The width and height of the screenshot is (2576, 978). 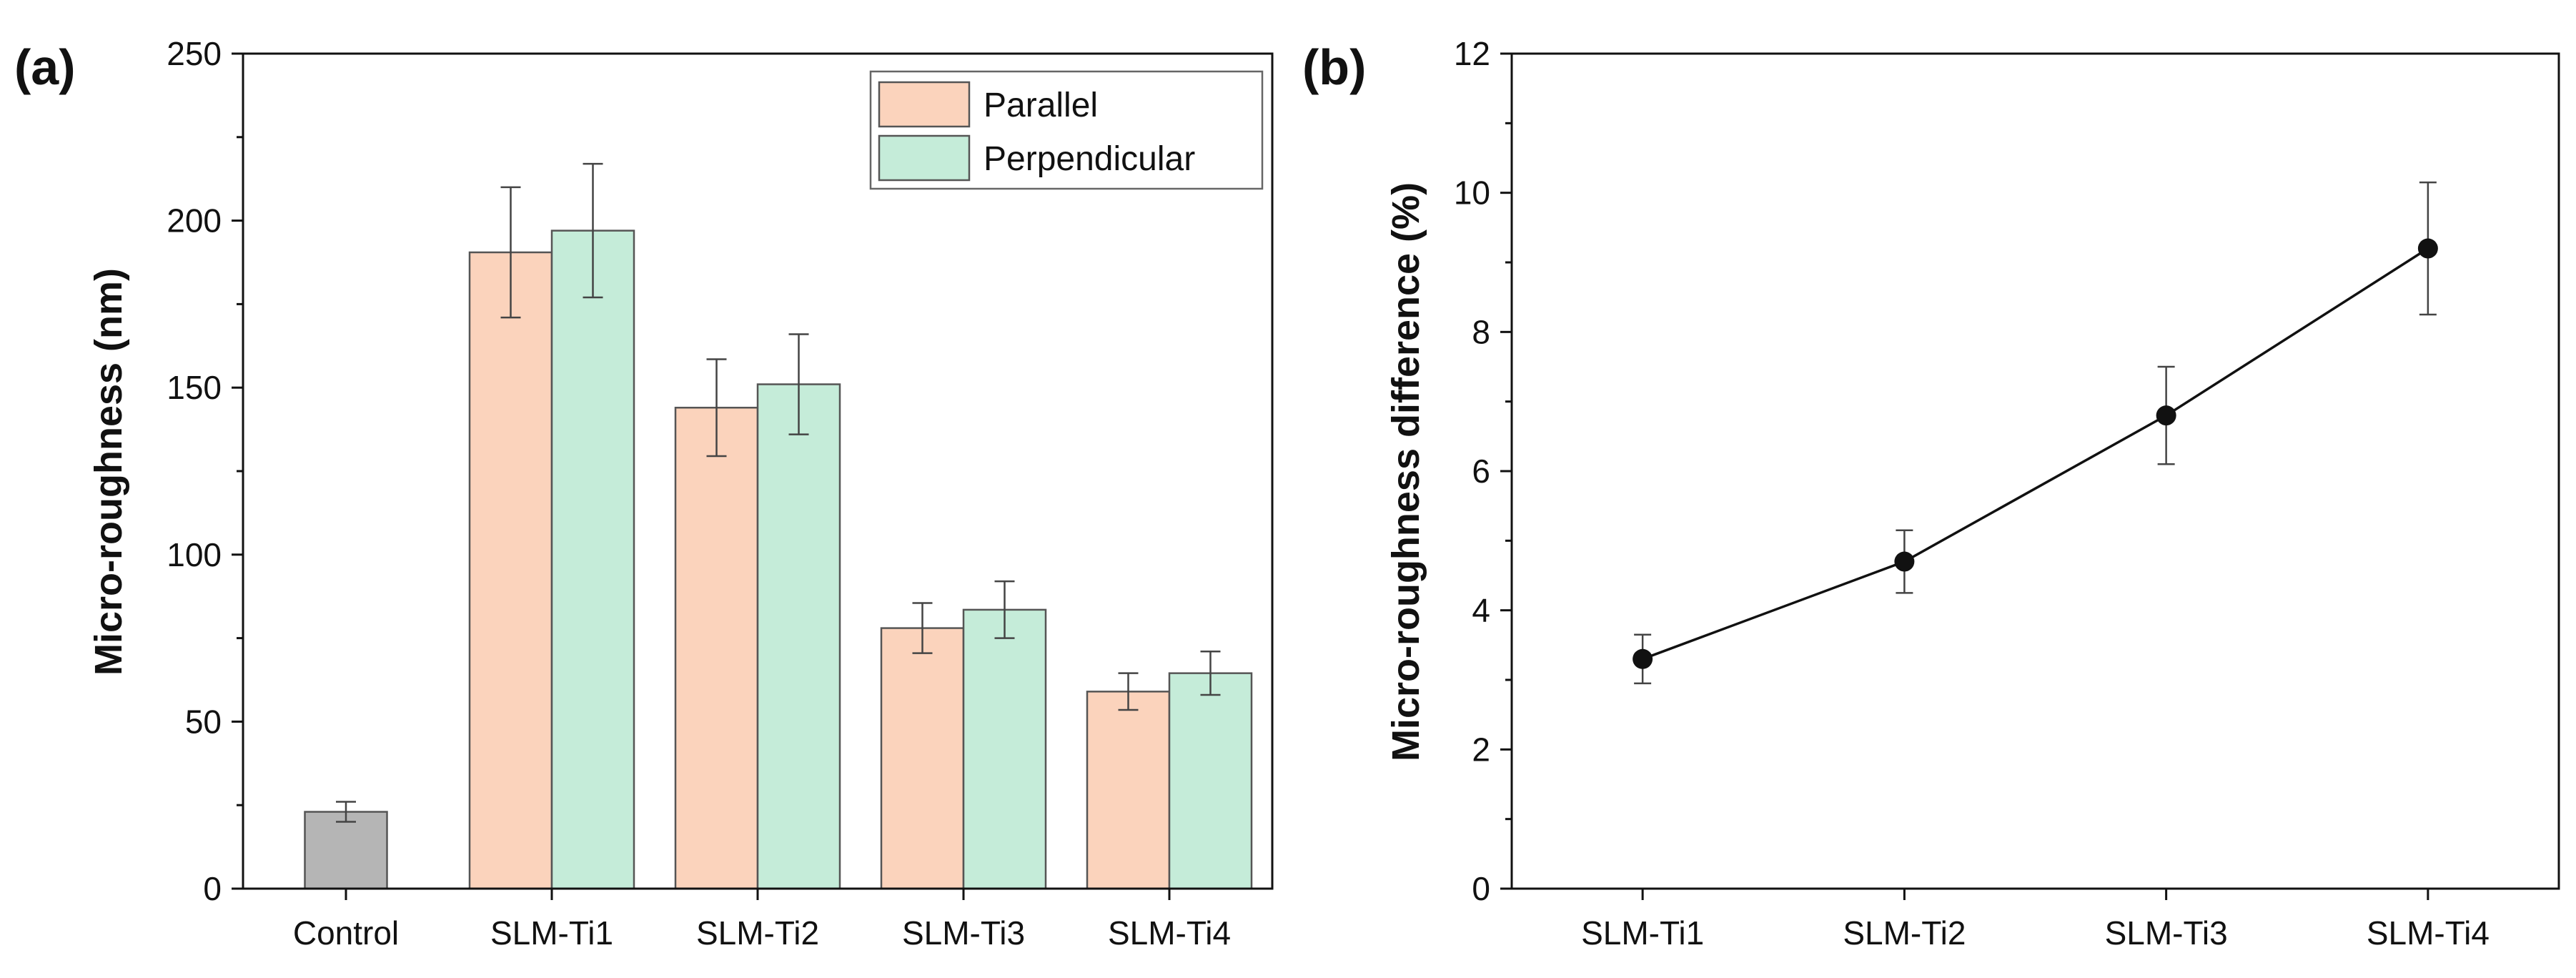 What do you see at coordinates (511, 570) in the screenshot?
I see `bar-parallel-slm-ti1` at bounding box center [511, 570].